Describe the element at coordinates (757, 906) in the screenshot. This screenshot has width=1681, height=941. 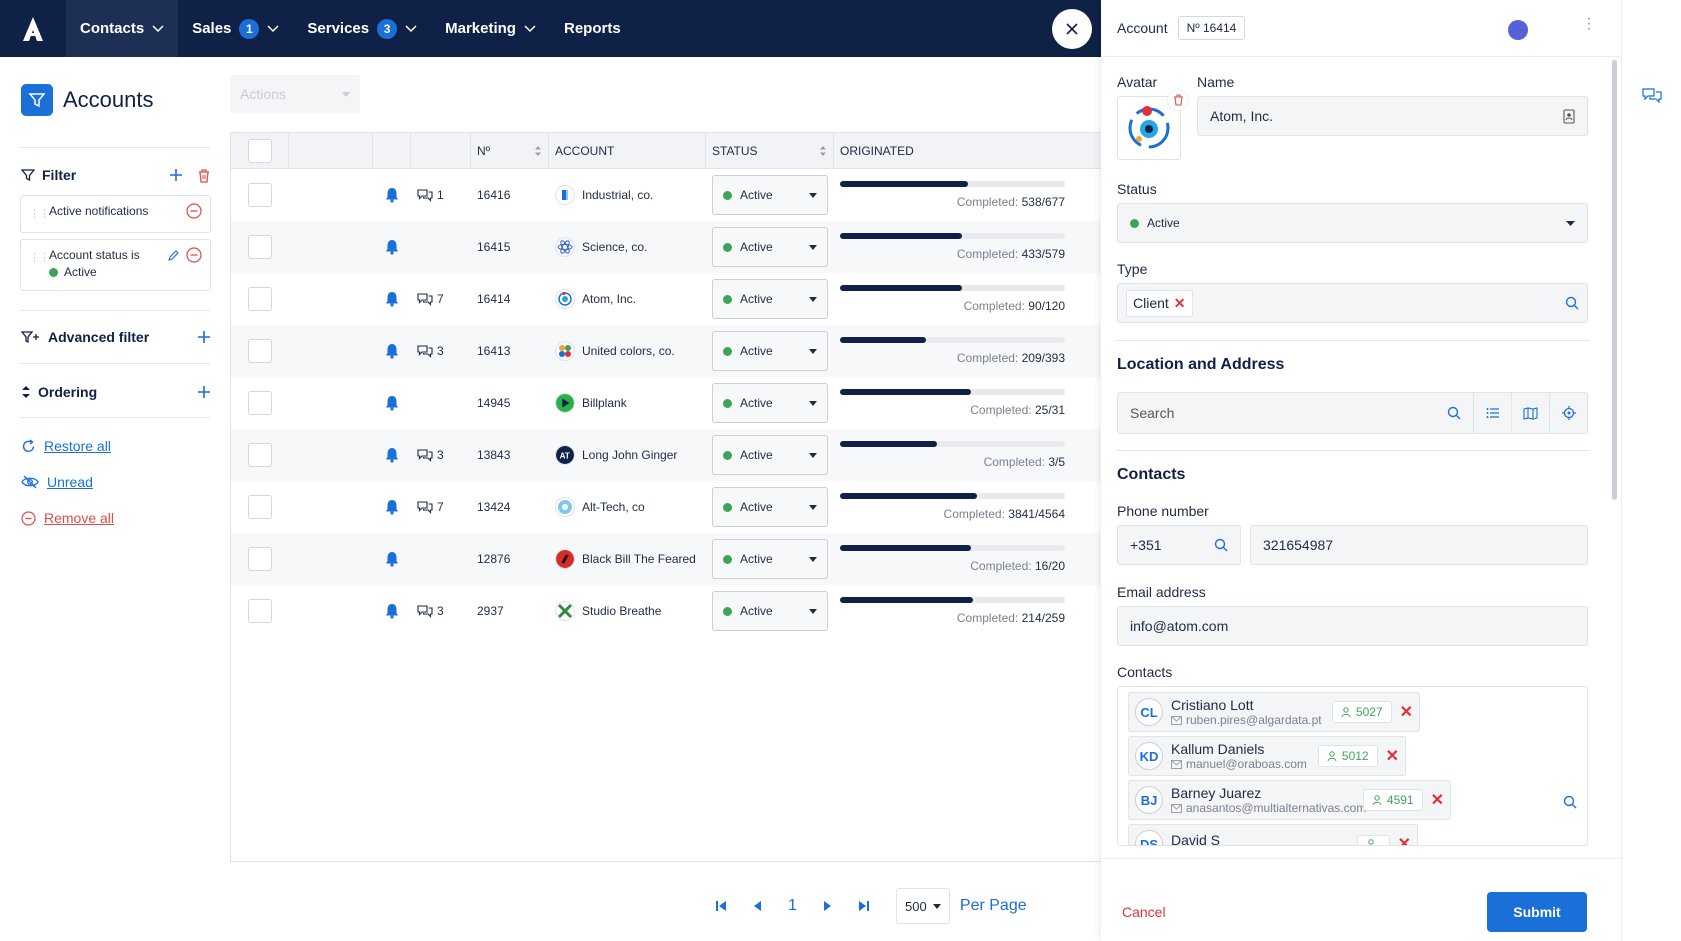
I see `prev-page-icon` at that location.